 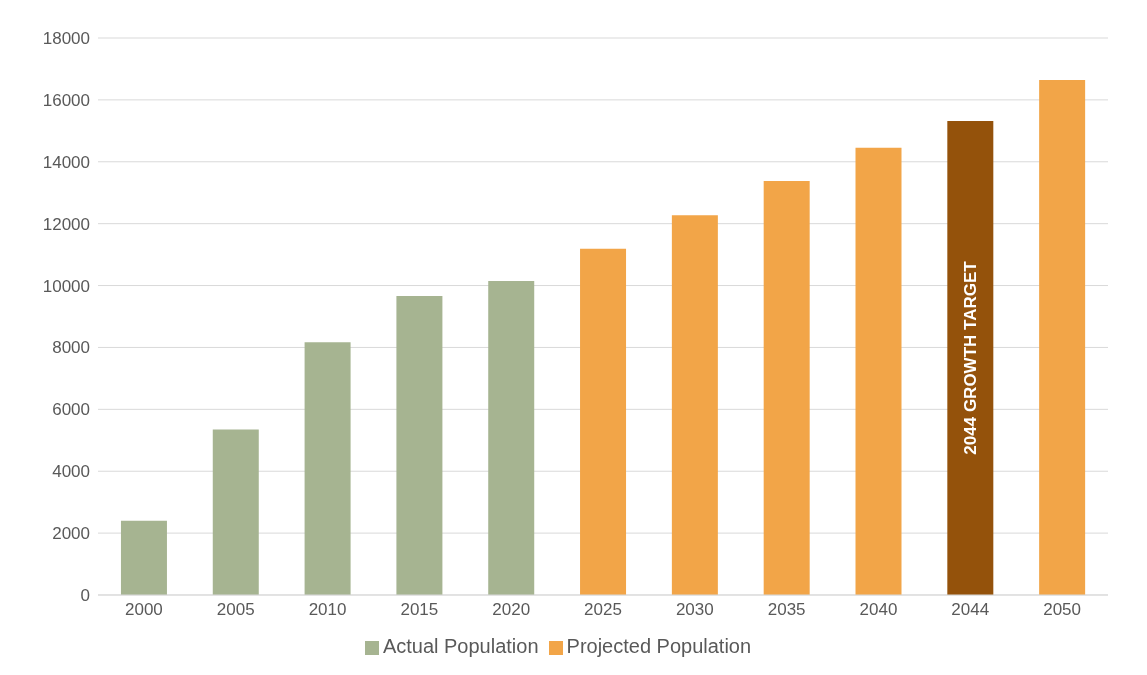 I want to click on y-tick-label: 16000, so click(x=66, y=100).